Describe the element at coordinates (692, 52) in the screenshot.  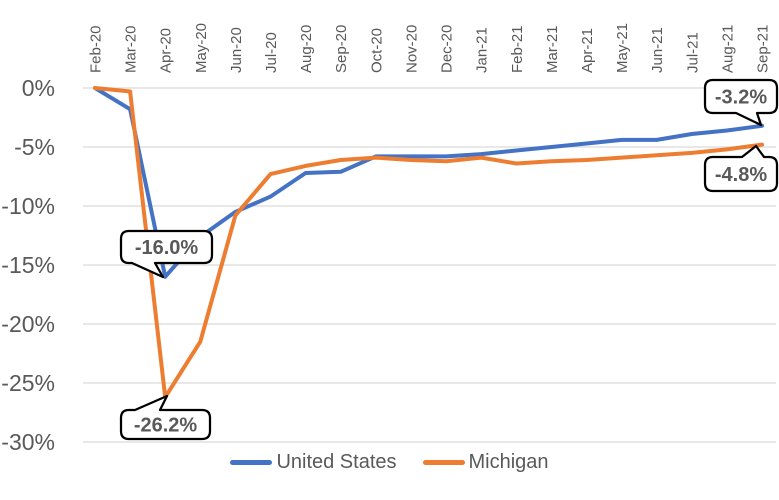
I see `x-axis-label: Jul-21` at that location.